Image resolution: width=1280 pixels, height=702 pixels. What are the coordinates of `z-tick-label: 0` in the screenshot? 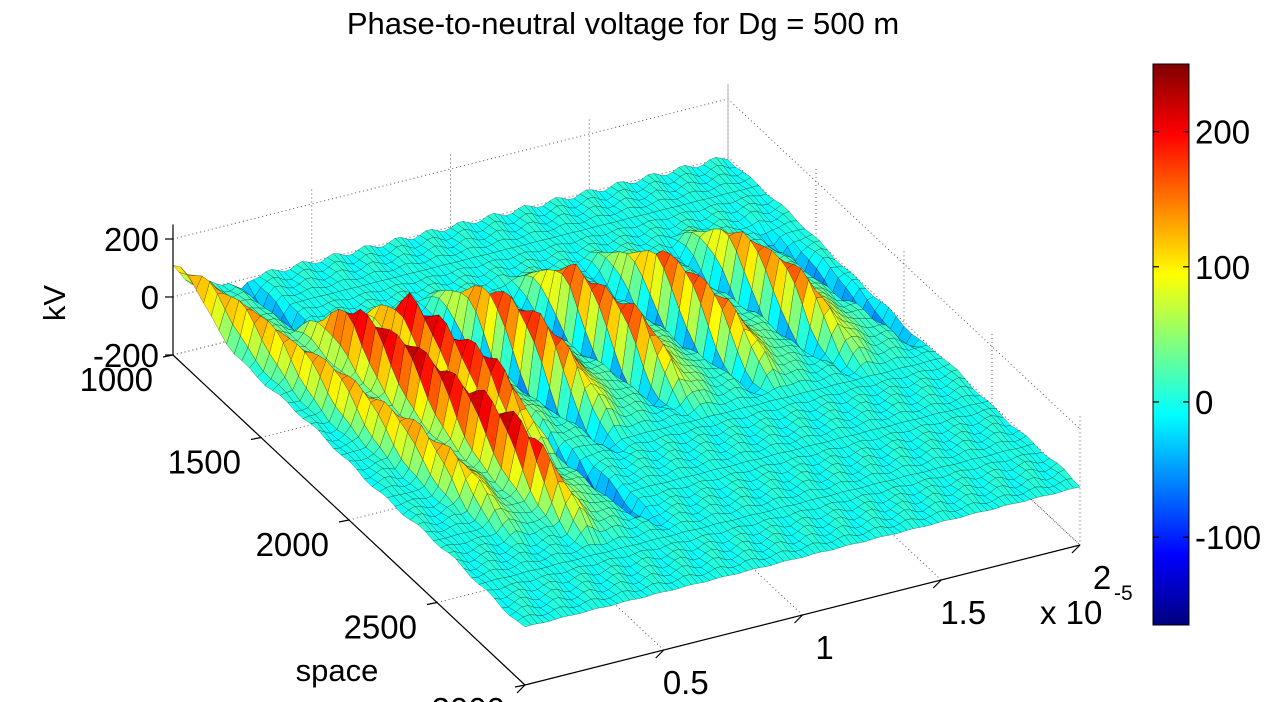 It's located at (150, 297).